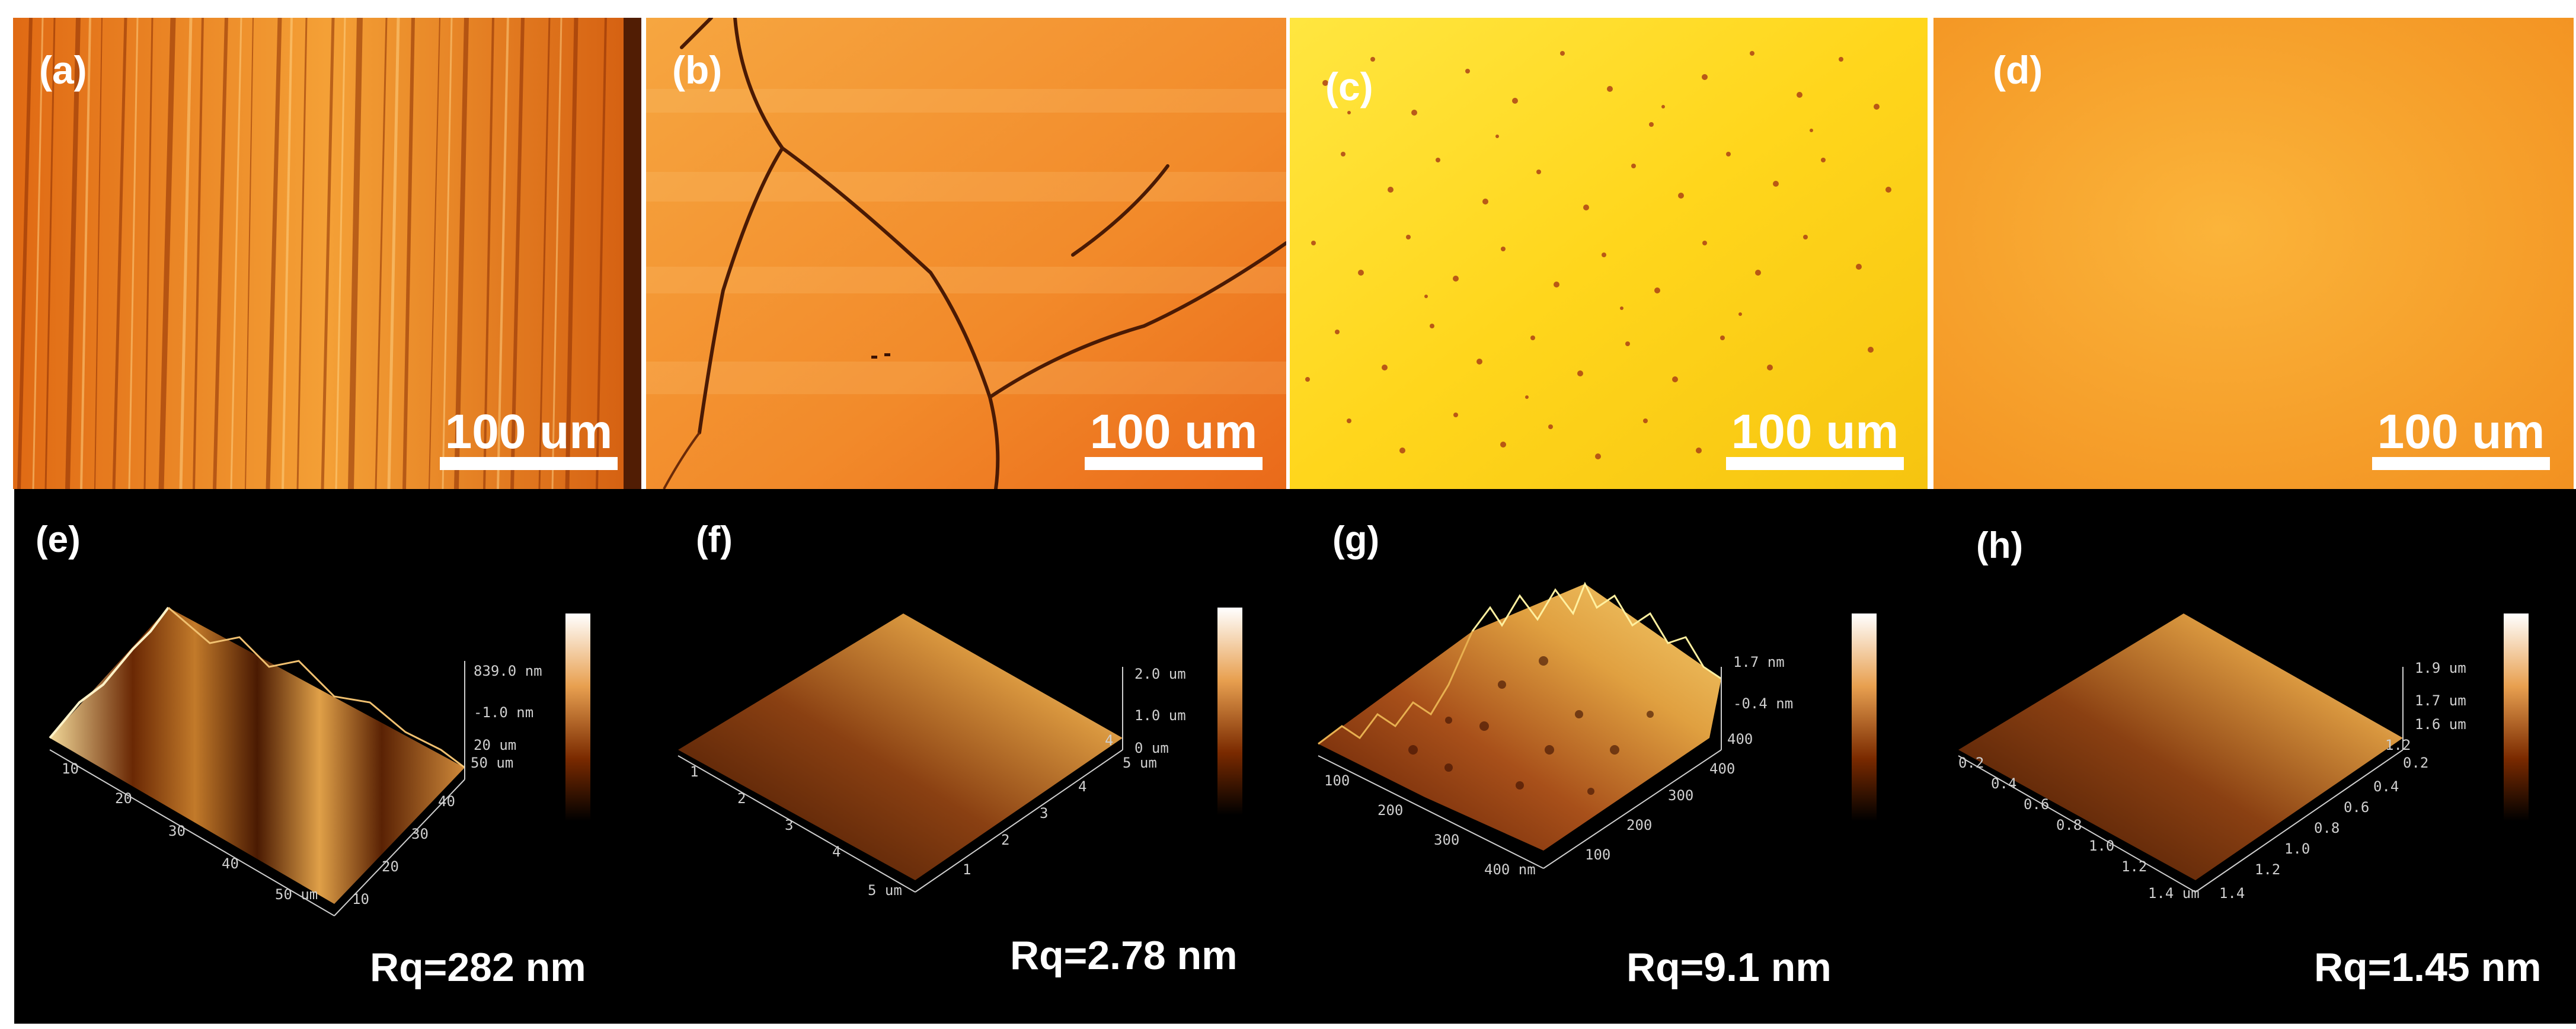 Image resolution: width=2576 pixels, height=1029 pixels. Describe the element at coordinates (2327, 828) in the screenshot. I see `afm-h-y-tick-4: 0.8` at that location.